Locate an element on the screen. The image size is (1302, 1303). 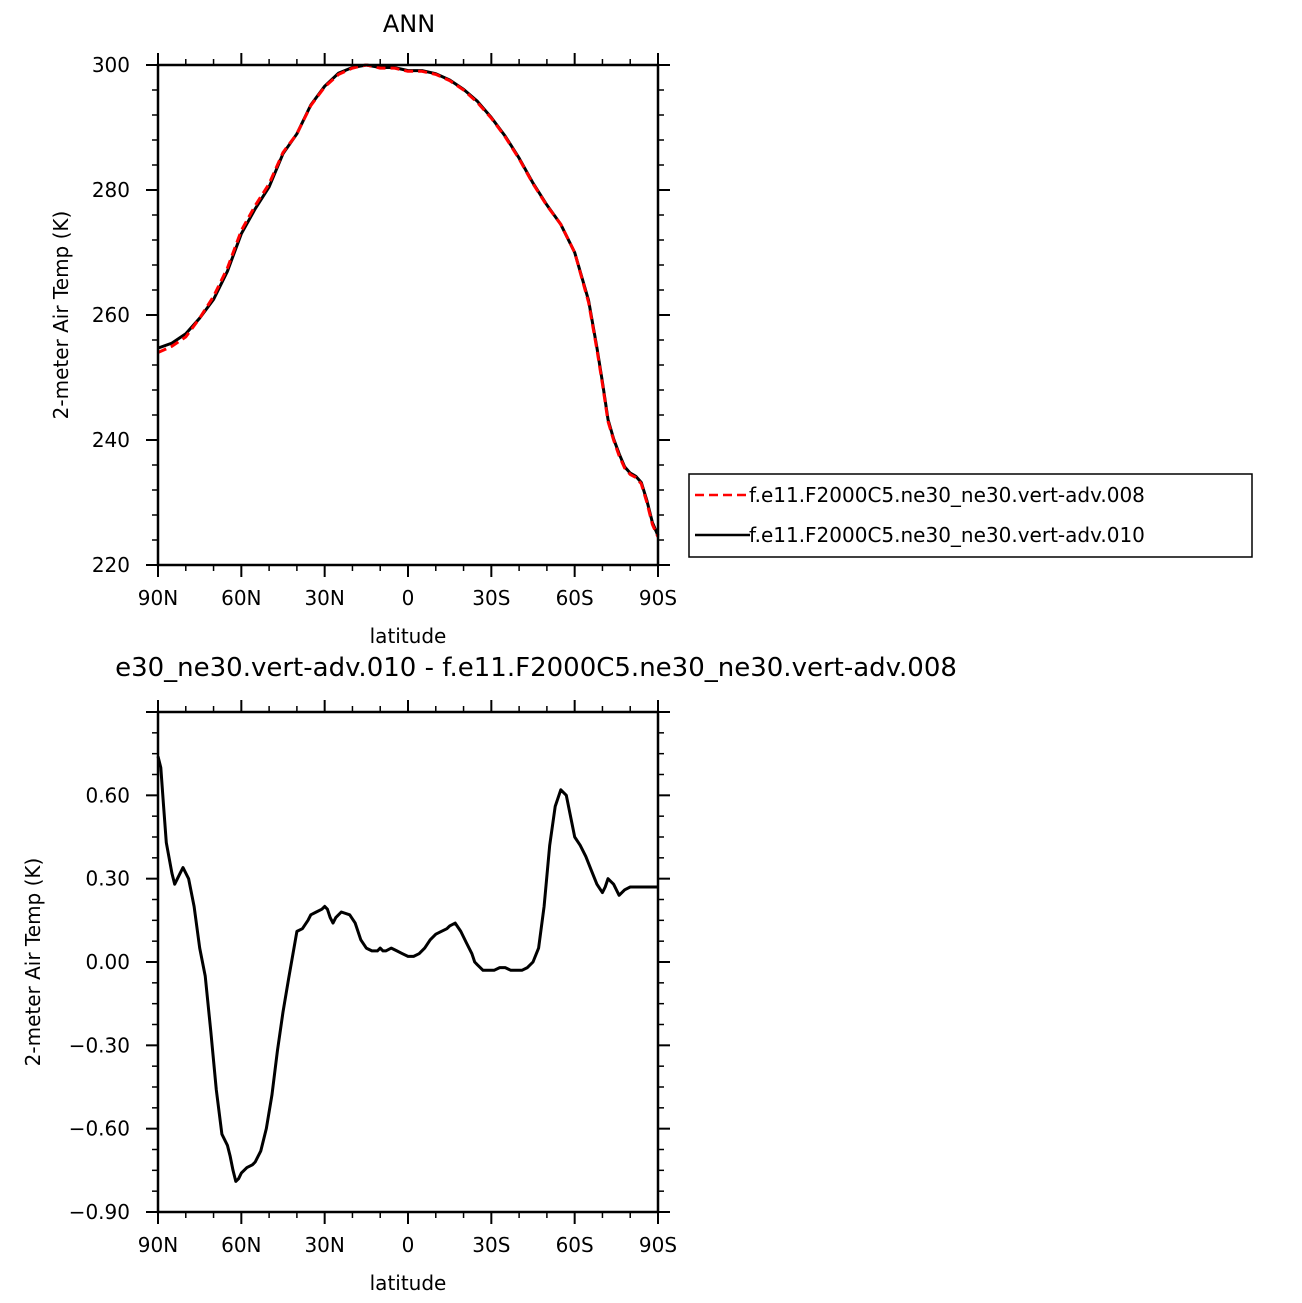
top-xtick-label: 30N is located at coordinates (324, 598).